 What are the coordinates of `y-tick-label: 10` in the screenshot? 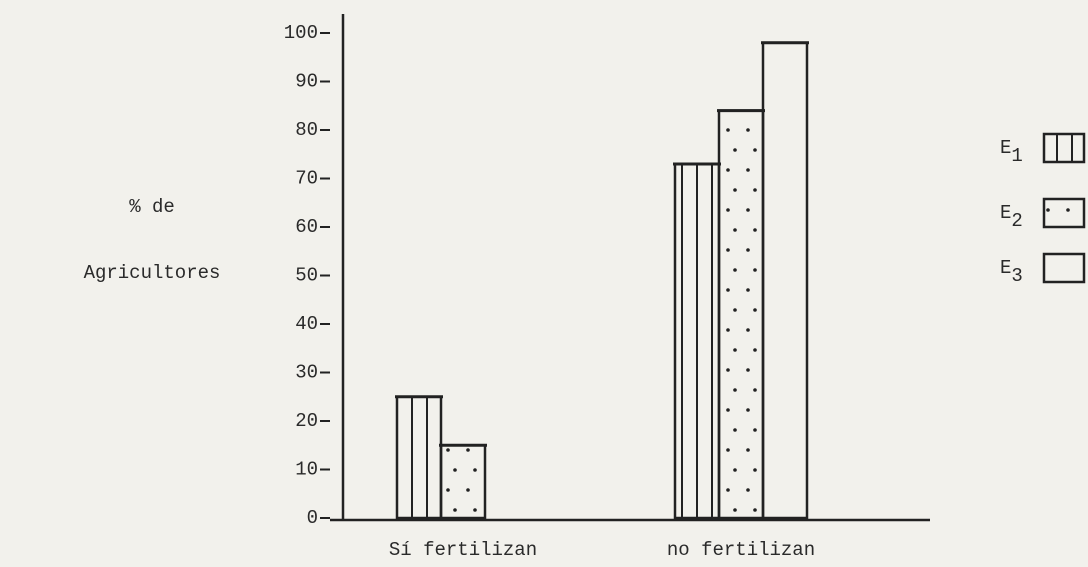 It's located at (306, 470).